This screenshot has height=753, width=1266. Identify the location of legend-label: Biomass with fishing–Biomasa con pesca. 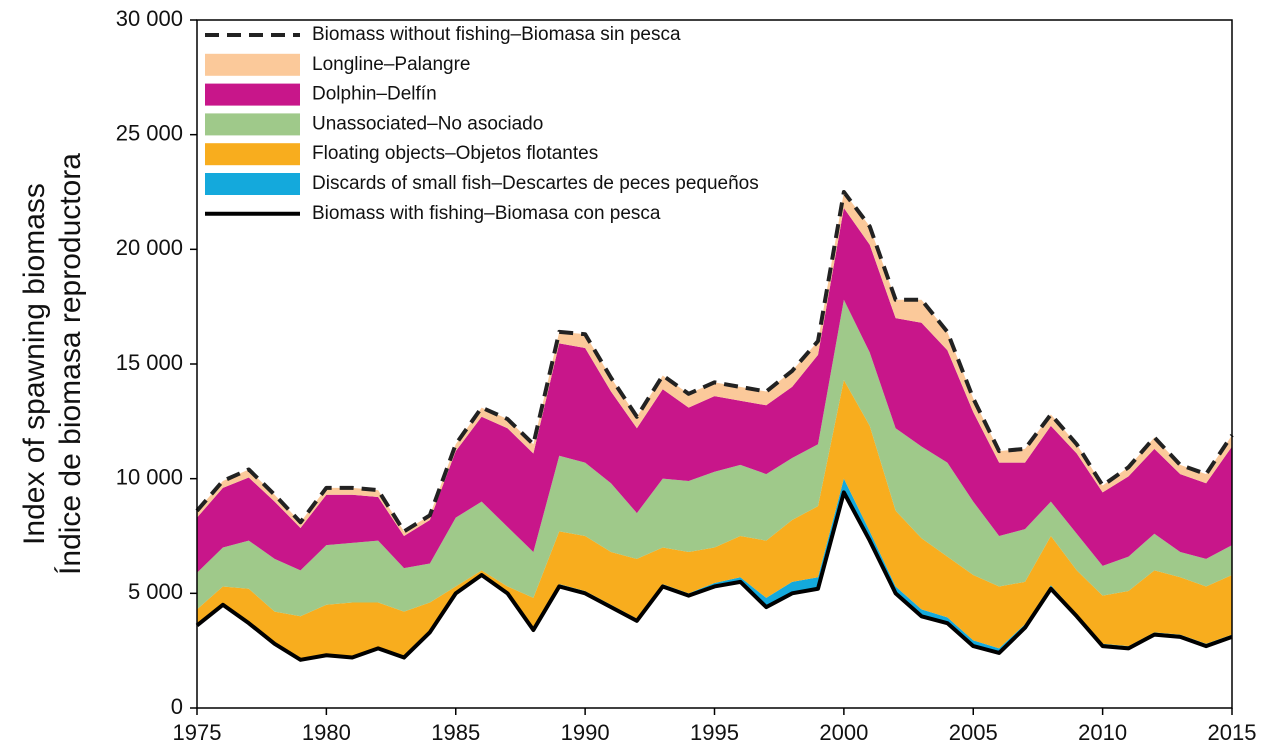
(486, 213).